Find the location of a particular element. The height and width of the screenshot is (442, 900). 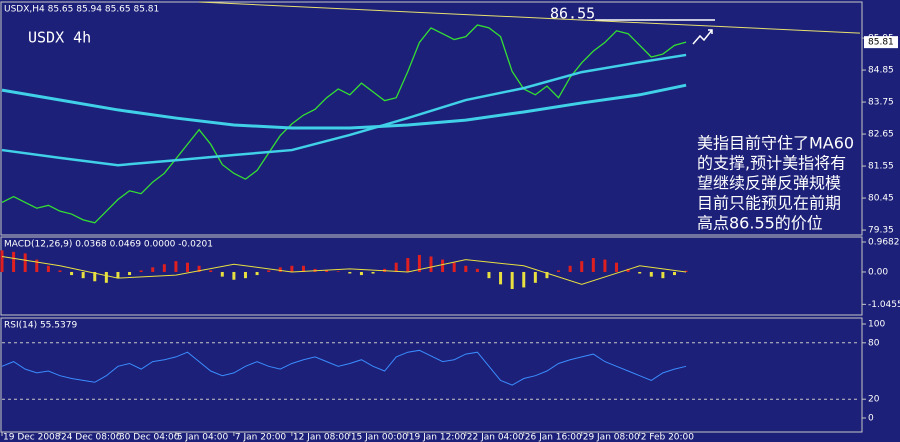

arrow is located at coordinates (702, 37).